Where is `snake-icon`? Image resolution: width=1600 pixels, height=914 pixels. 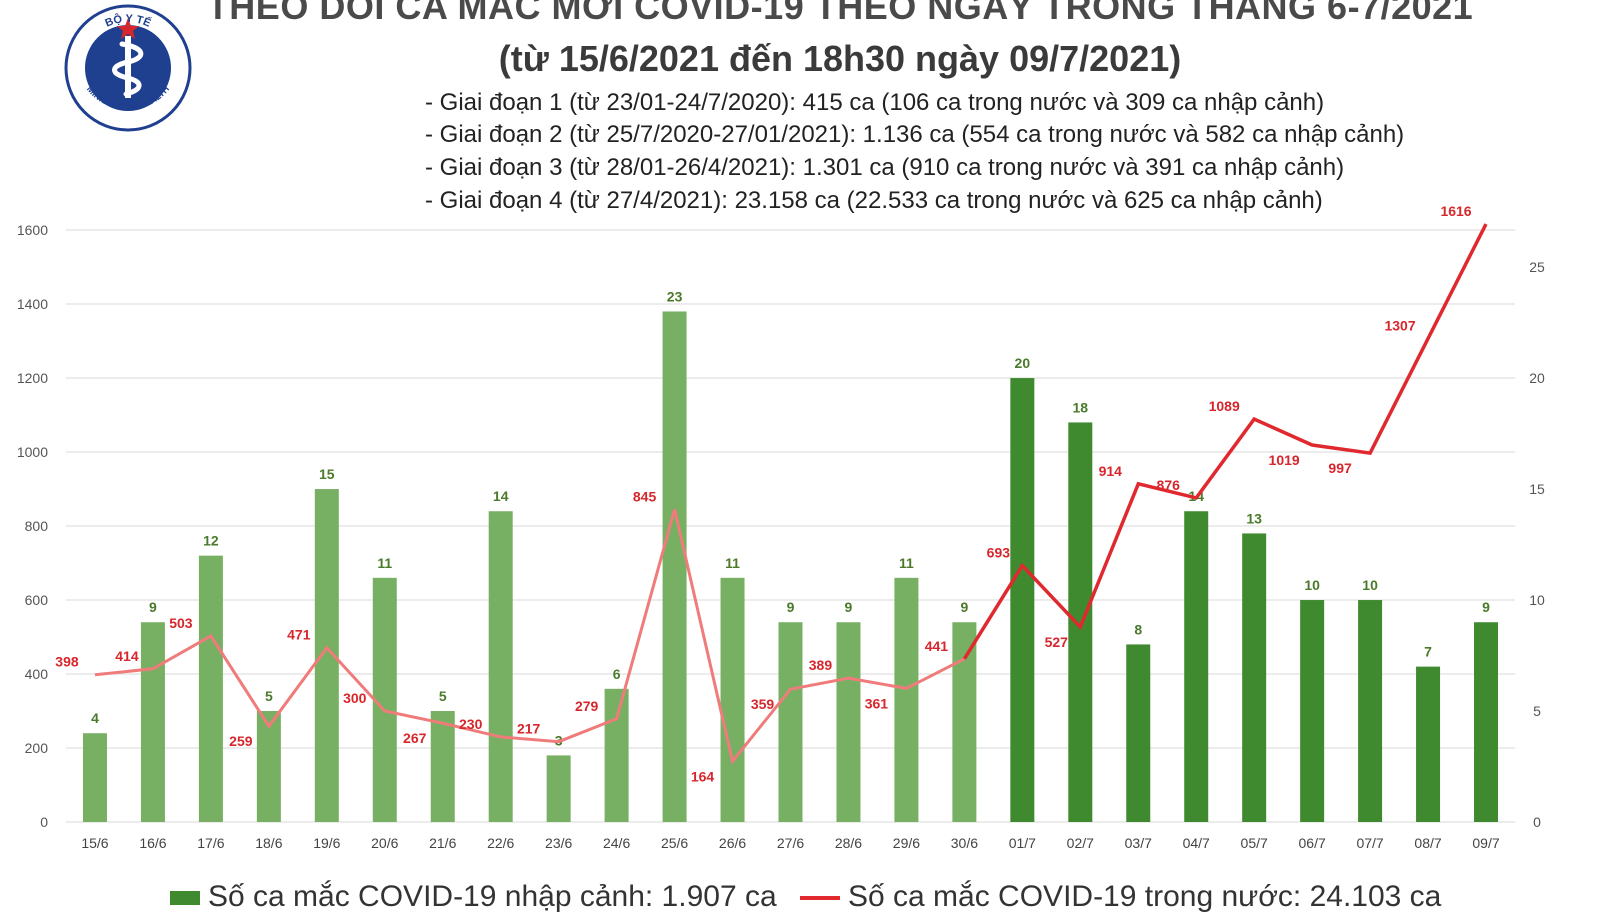
snake-icon is located at coordinates (128, 69).